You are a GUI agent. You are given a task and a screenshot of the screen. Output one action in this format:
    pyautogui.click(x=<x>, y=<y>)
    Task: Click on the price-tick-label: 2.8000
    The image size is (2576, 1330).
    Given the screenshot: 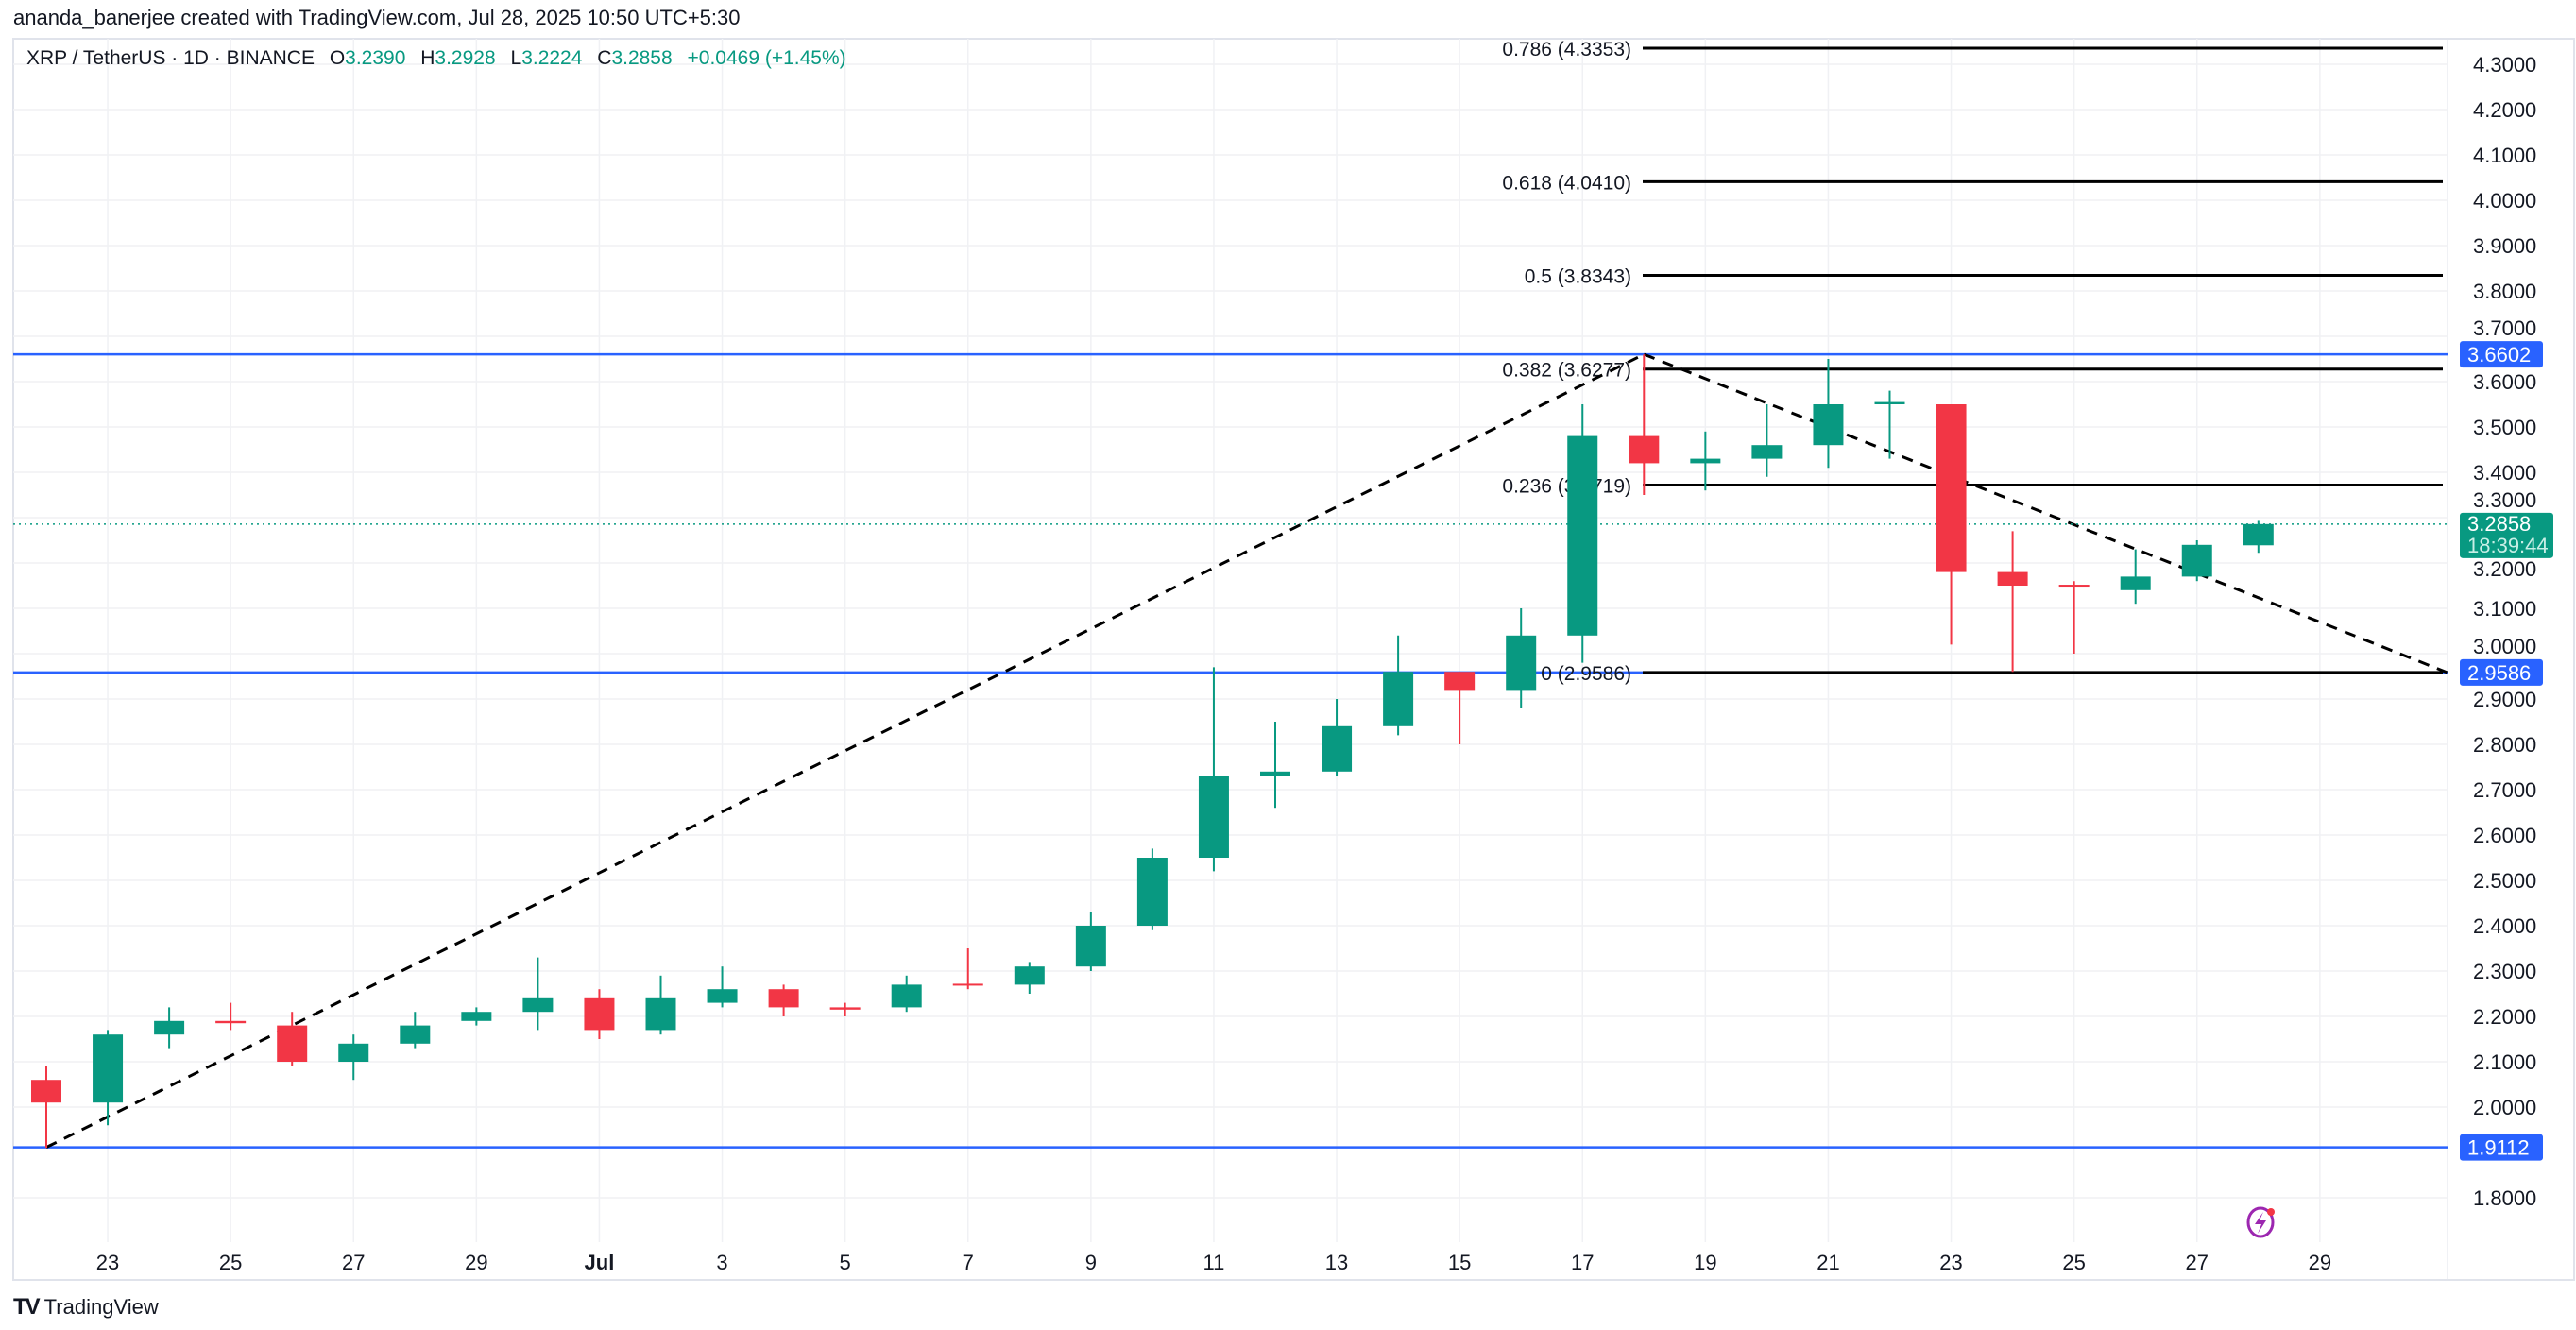 What is the action you would take?
    pyautogui.click(x=2504, y=745)
    